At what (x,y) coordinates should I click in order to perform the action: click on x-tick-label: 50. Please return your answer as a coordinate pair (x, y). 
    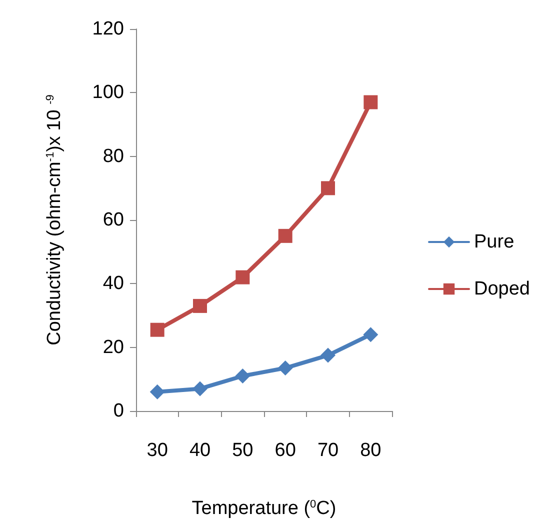
    Looking at the image, I should click on (243, 450).